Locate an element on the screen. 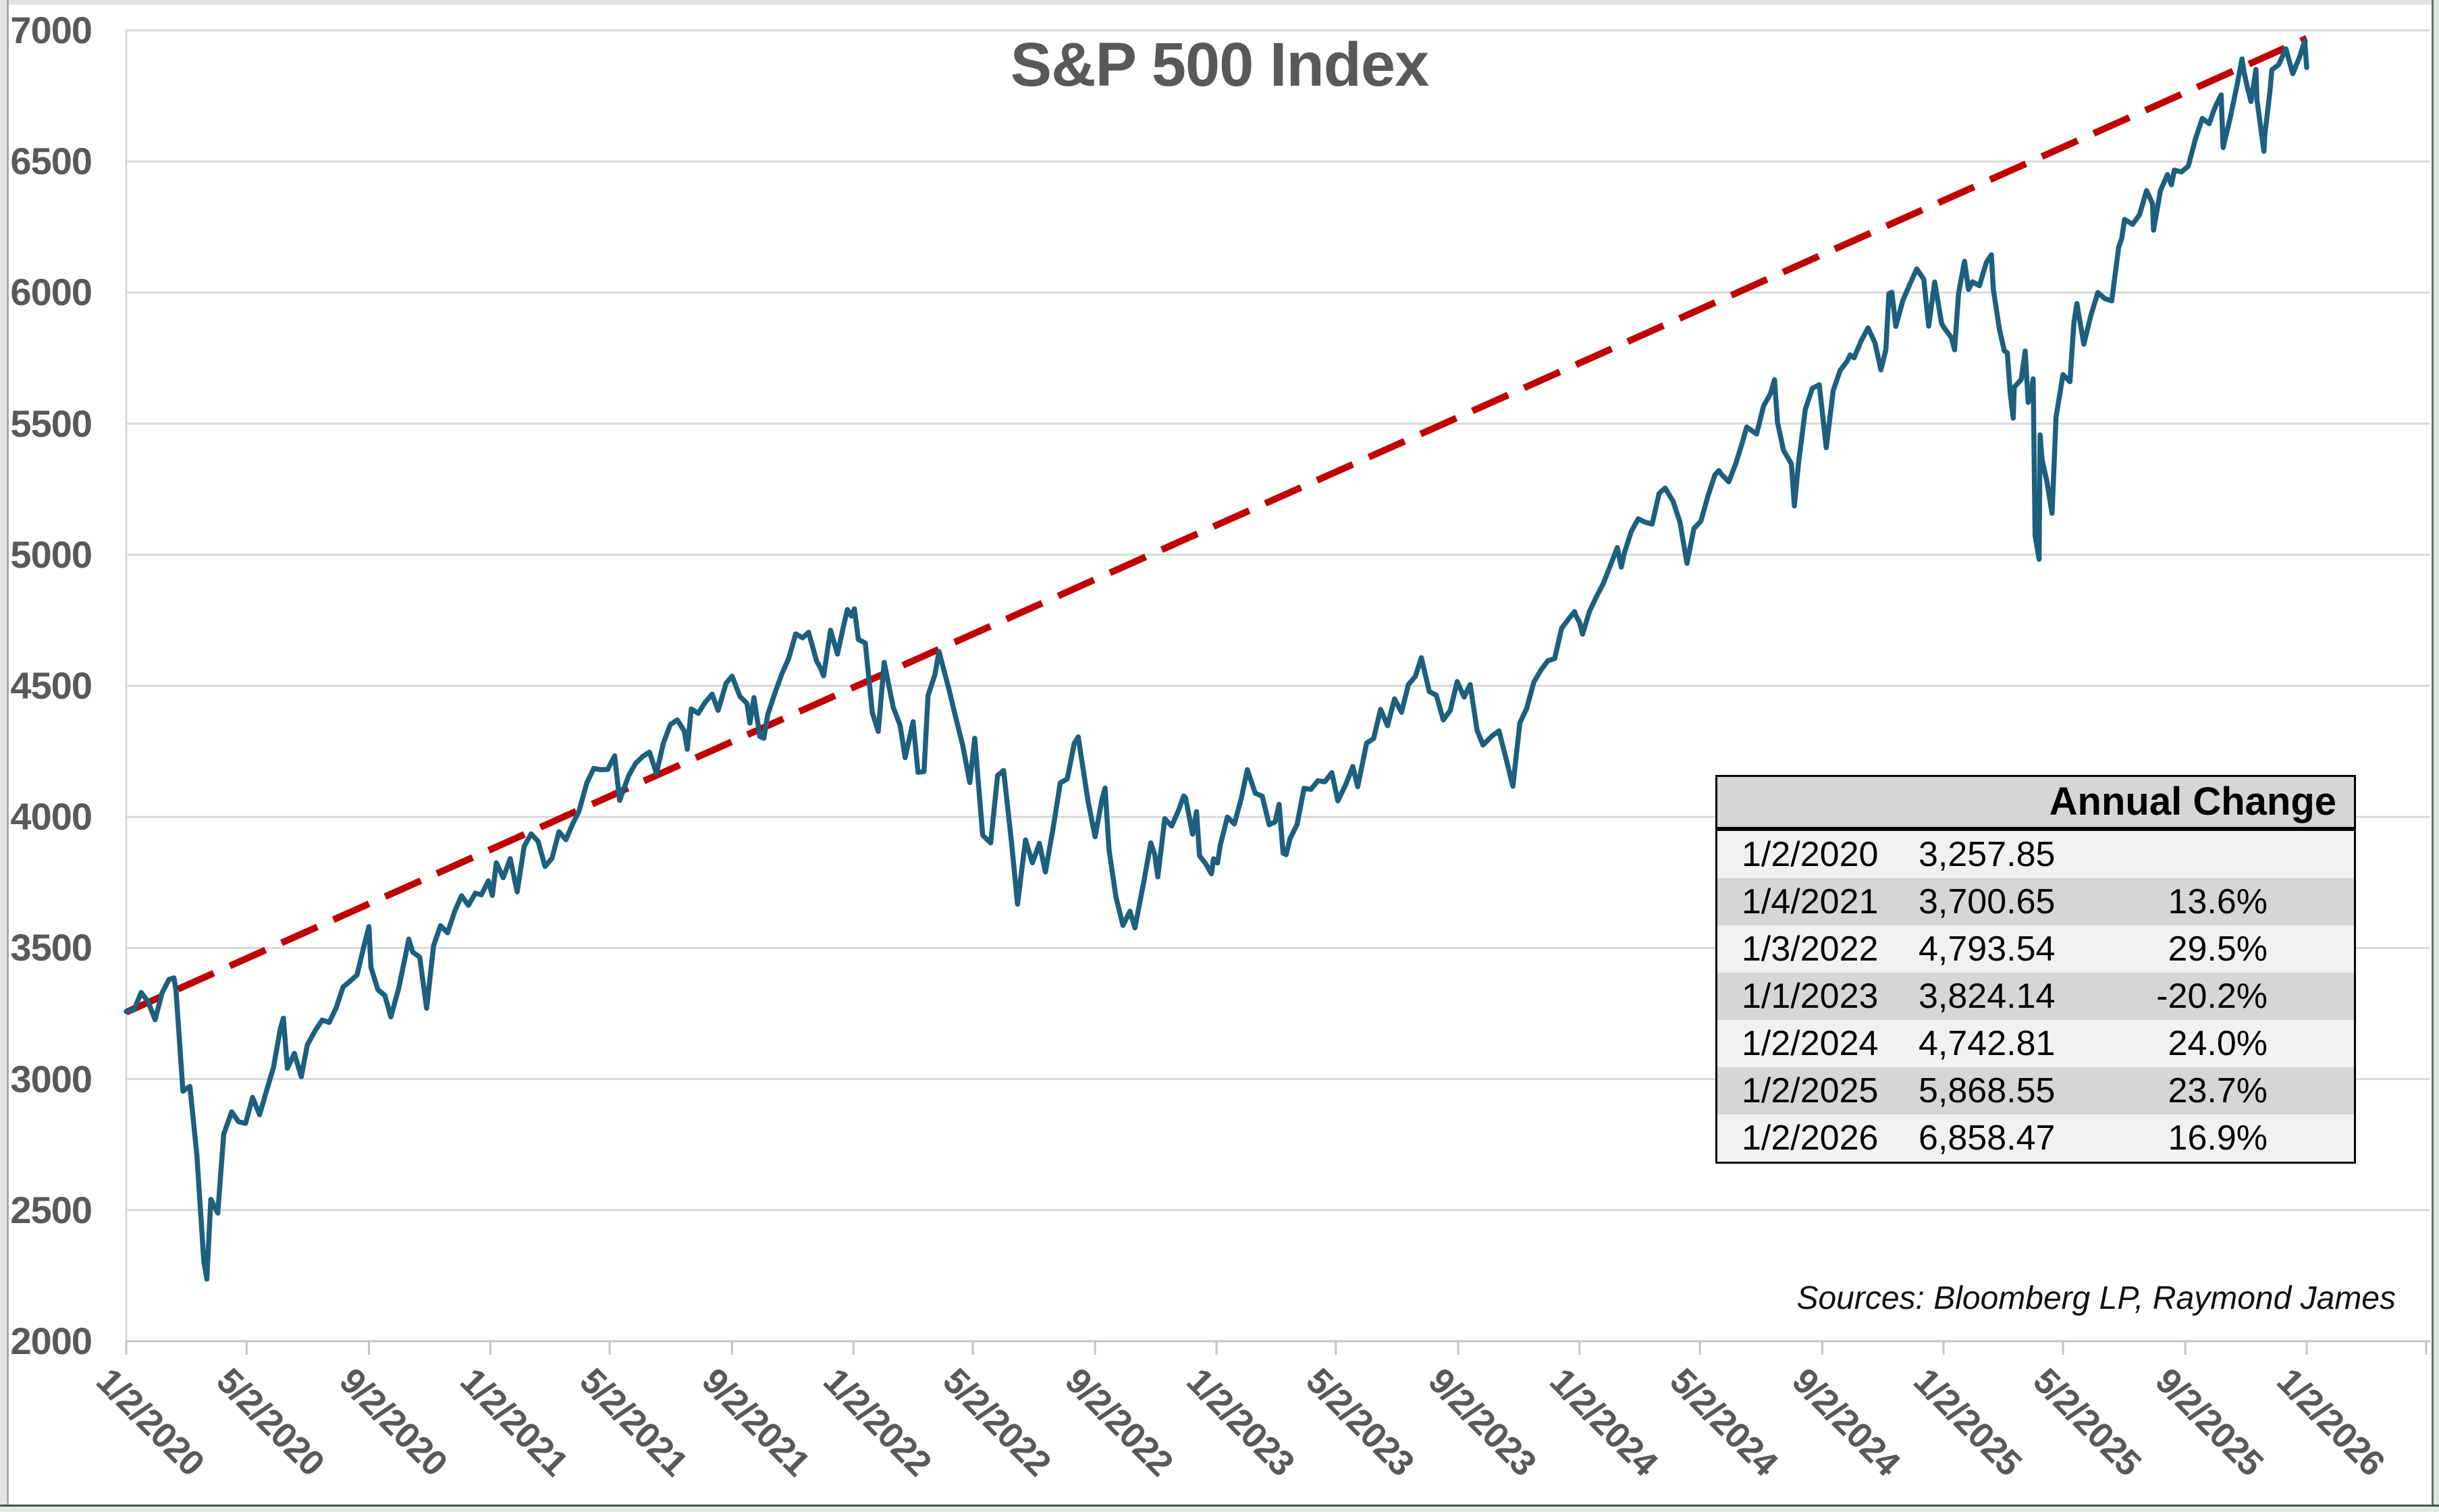 The width and height of the screenshot is (2439, 1512). y-axis-tick-label: 7000 is located at coordinates (51, 30).